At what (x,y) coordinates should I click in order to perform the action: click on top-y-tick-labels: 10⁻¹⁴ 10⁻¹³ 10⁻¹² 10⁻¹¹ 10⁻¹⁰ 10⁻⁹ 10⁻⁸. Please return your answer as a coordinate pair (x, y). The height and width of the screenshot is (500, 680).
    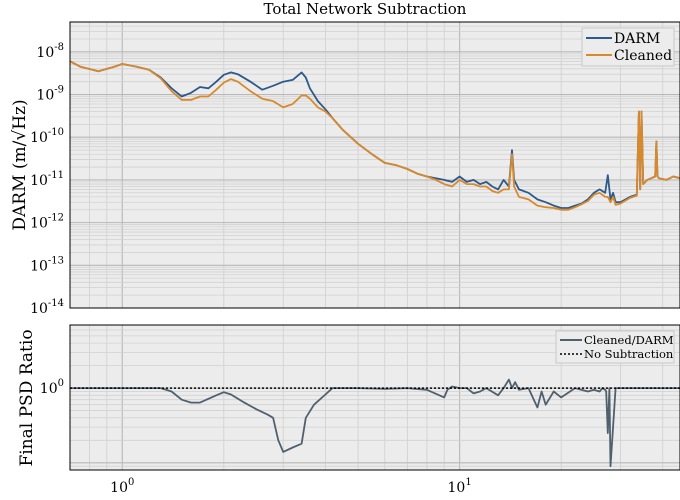
    Looking at the image, I should click on (47, 179).